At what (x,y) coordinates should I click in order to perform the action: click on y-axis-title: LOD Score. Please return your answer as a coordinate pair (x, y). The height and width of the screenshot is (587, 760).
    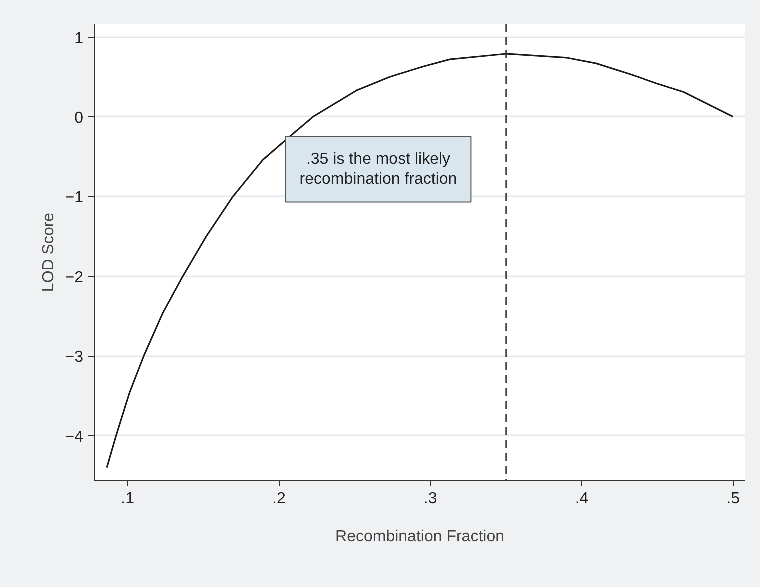
    Looking at the image, I should click on (49, 252).